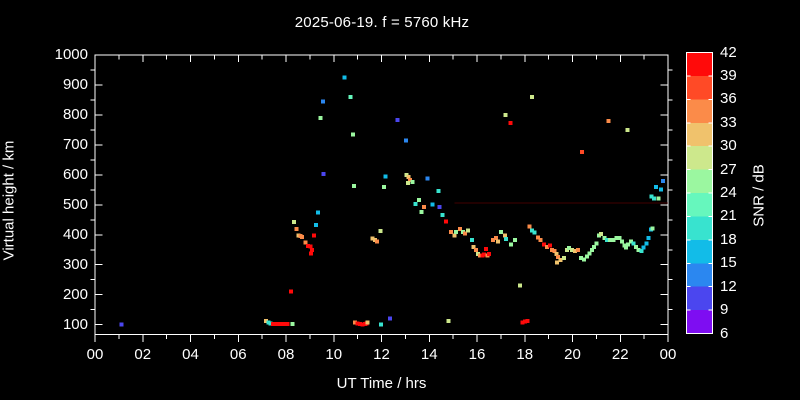  I want to click on x-tick-label: 08, so click(286, 354).